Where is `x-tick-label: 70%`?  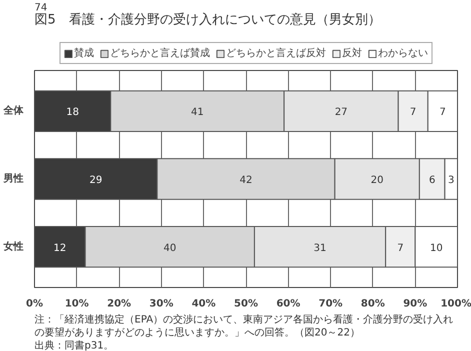
x-tick-label: 70% is located at coordinates (330, 304).